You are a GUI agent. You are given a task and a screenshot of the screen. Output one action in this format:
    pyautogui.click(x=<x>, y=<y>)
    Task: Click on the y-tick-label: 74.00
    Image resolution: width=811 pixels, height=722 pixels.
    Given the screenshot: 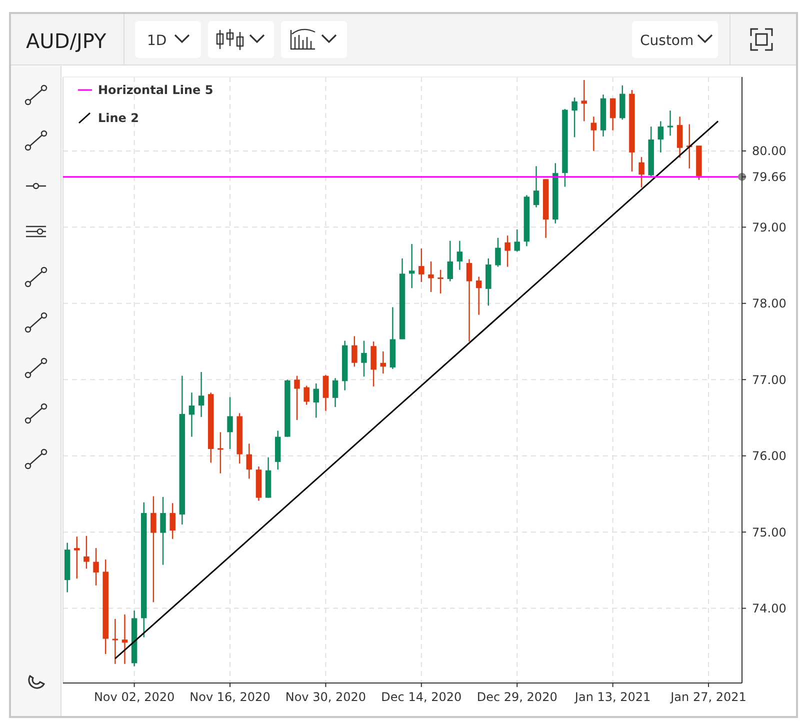 What is the action you would take?
    pyautogui.click(x=769, y=609)
    